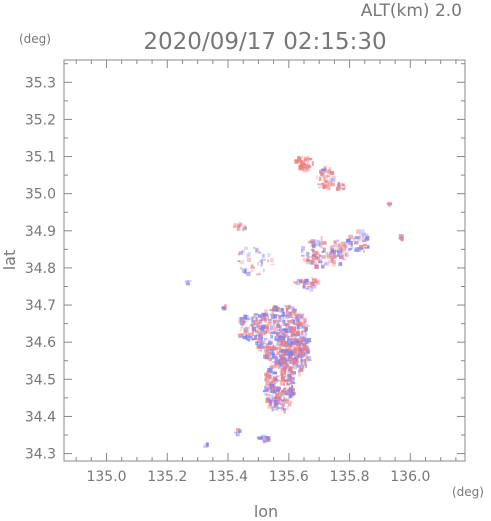 This screenshot has width=491, height=521. Describe the element at coordinates (40, 306) in the screenshot. I see `y-tick-label: 34.7` at that location.